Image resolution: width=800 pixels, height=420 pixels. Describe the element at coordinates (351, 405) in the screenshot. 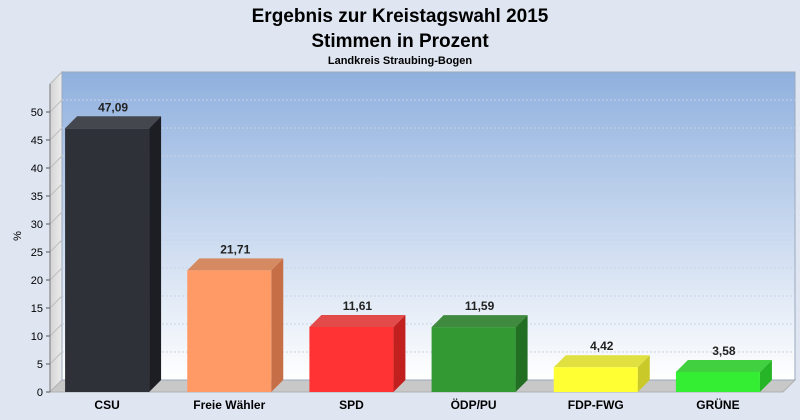

I see `x-tick-label: SPD` at that location.